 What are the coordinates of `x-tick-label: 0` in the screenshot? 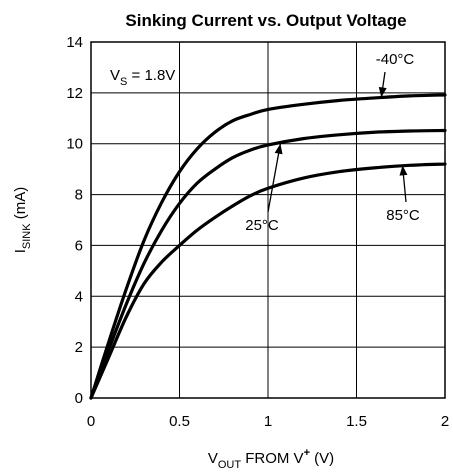 It's located at (91, 421).